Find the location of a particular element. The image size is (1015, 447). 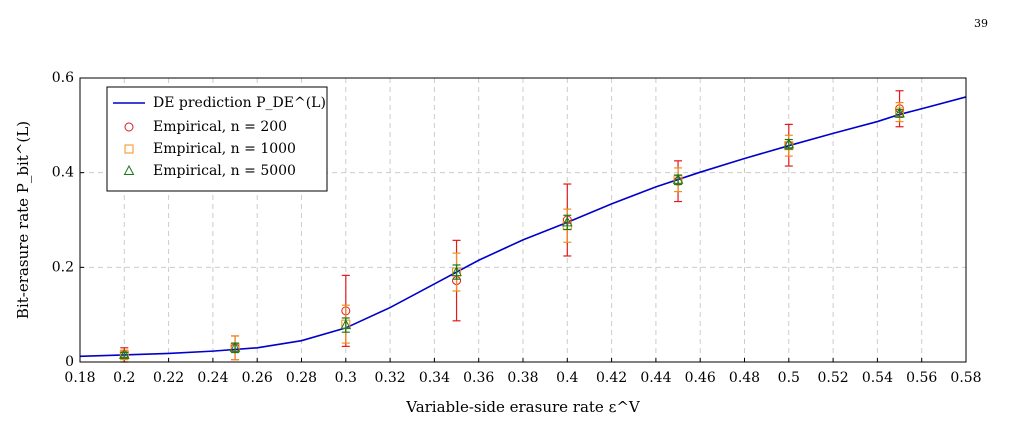

legend-box is located at coordinates (217, 139).